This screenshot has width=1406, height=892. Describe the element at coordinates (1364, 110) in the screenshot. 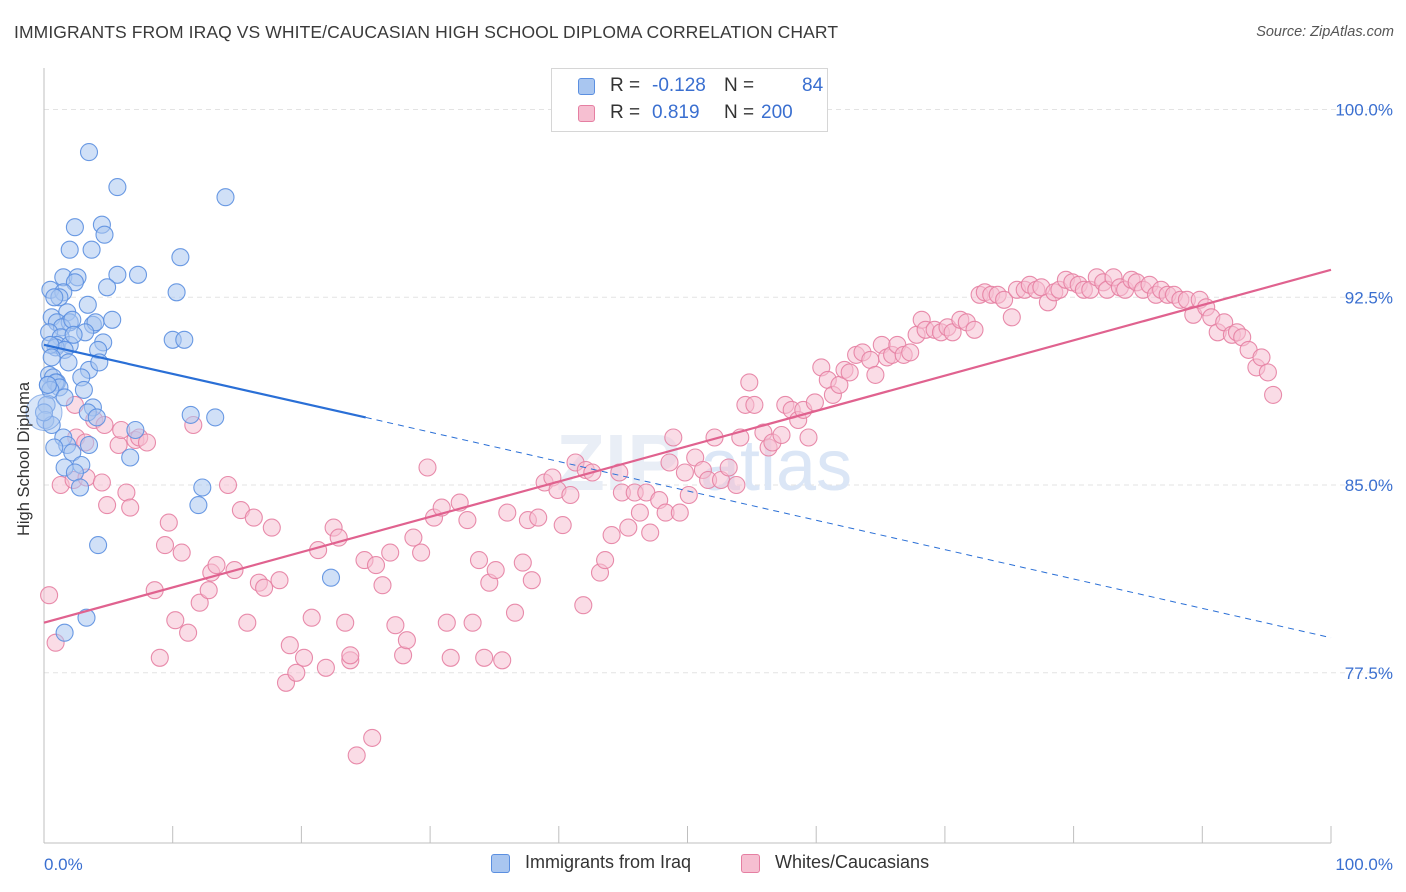

I see `y-tick-label: 100.0%` at that location.